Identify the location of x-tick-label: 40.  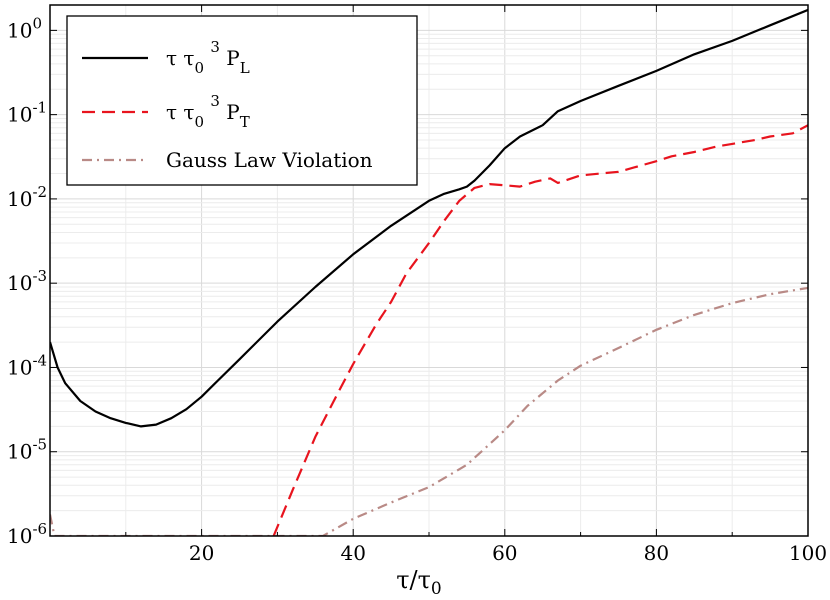
(352, 553).